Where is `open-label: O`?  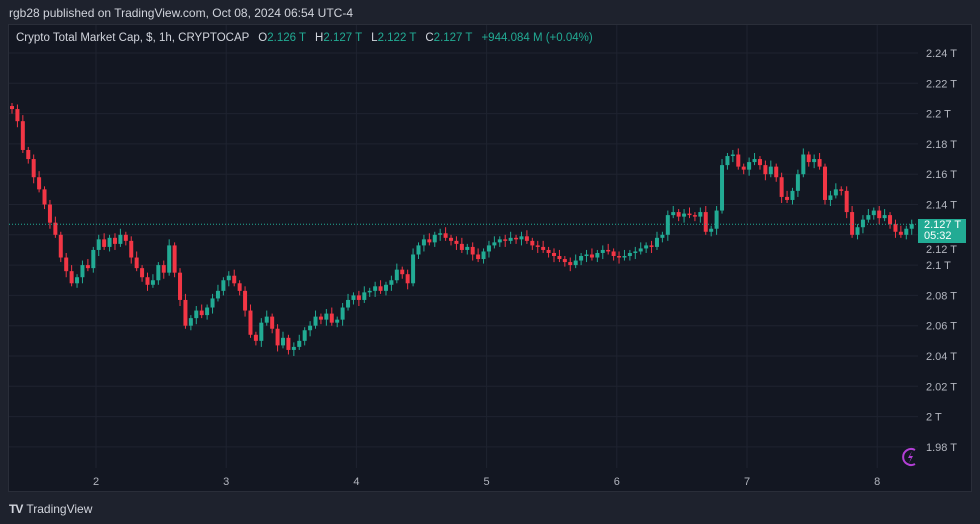 open-label: O is located at coordinates (263, 38).